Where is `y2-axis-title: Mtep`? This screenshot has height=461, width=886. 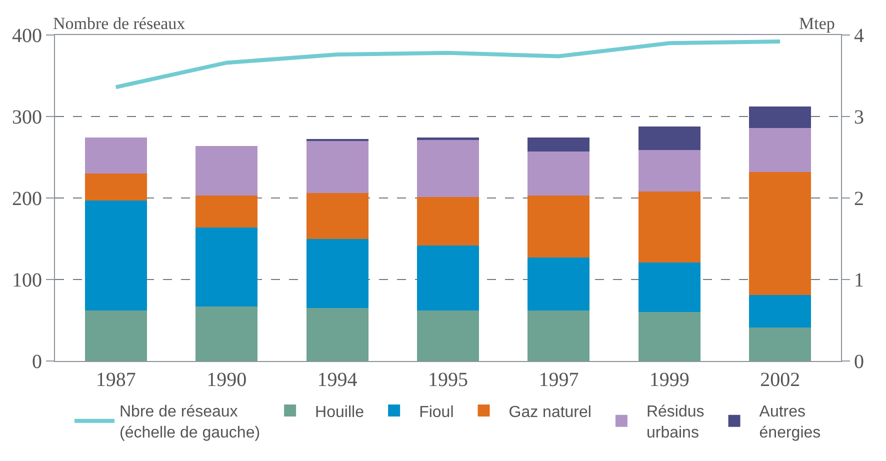
y2-axis-title: Mtep is located at coordinates (817, 23).